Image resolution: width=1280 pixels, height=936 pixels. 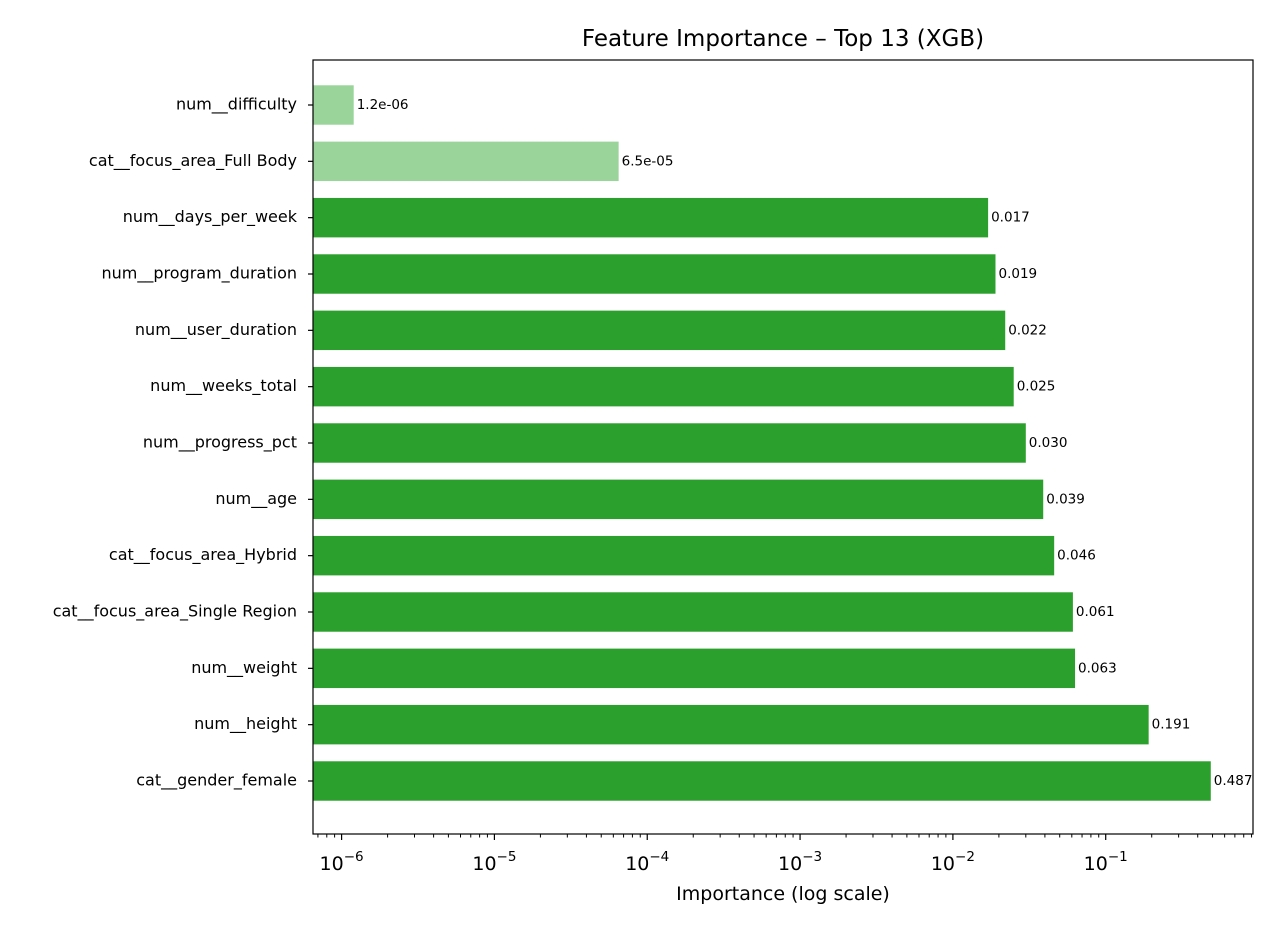 What do you see at coordinates (783, 39) in the screenshot?
I see `chart-title: Feature Importance – Top 13 (XGB)` at bounding box center [783, 39].